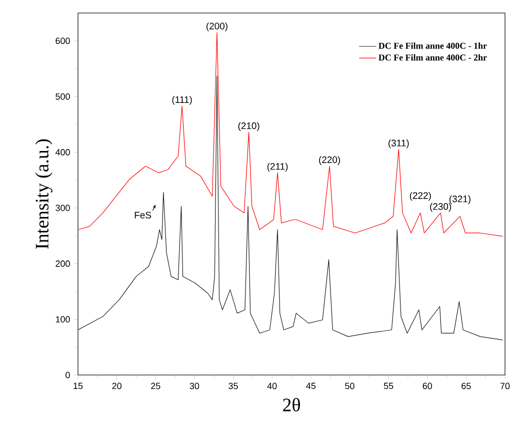 The image size is (516, 438). Describe the element at coordinates (427, 386) in the screenshot. I see `x-tick-label: 60` at that location.